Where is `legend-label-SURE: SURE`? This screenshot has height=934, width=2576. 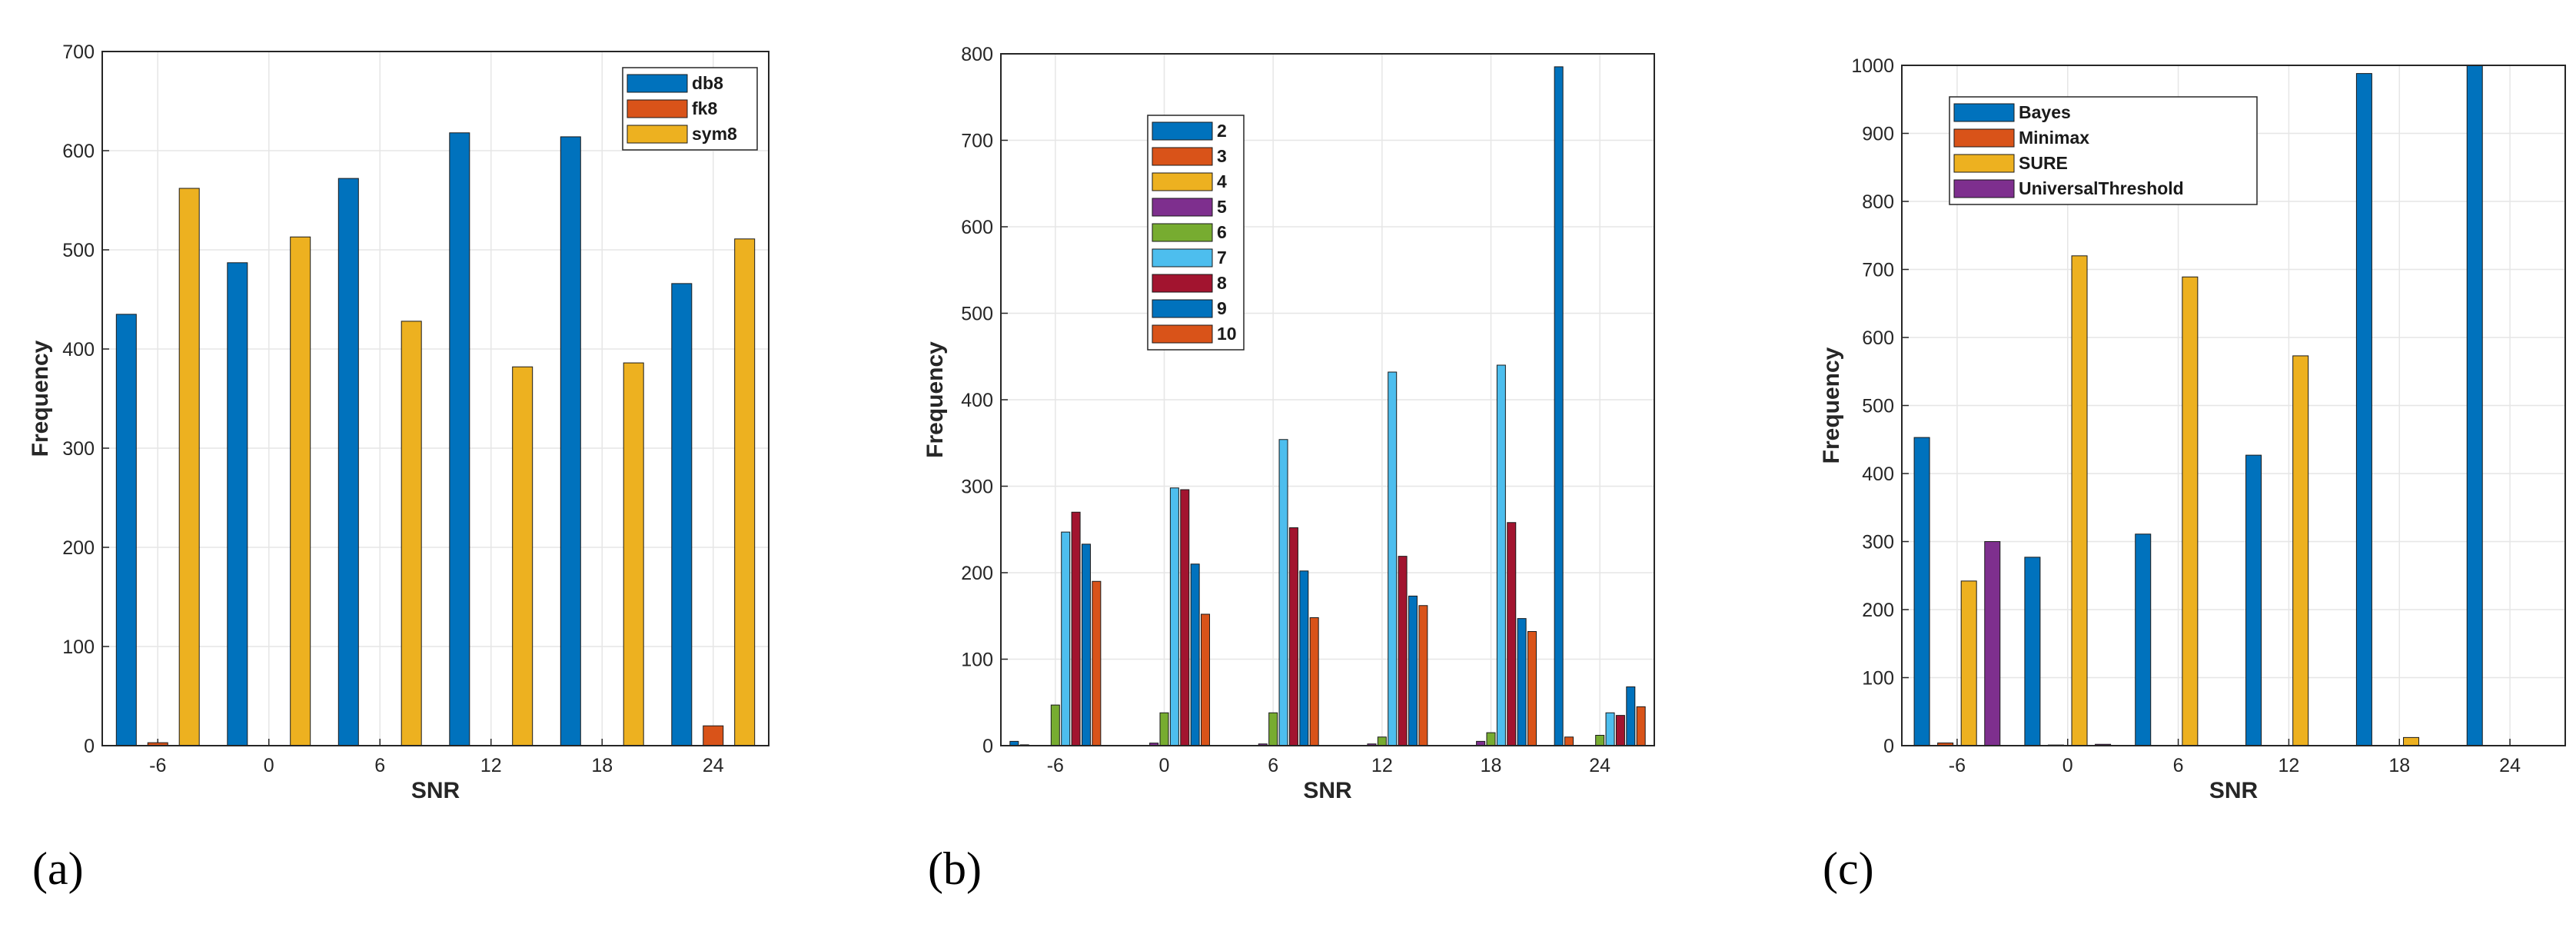
legend-label-SURE: SURE is located at coordinates (2043, 163).